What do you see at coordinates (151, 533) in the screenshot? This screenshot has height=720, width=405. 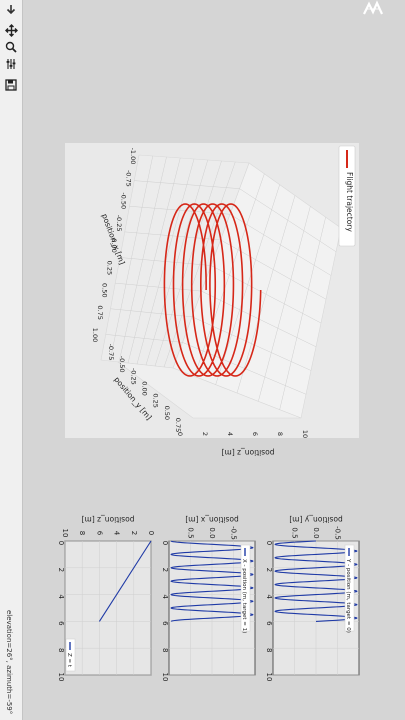 I see `y-tick-label: 0` at bounding box center [151, 533].